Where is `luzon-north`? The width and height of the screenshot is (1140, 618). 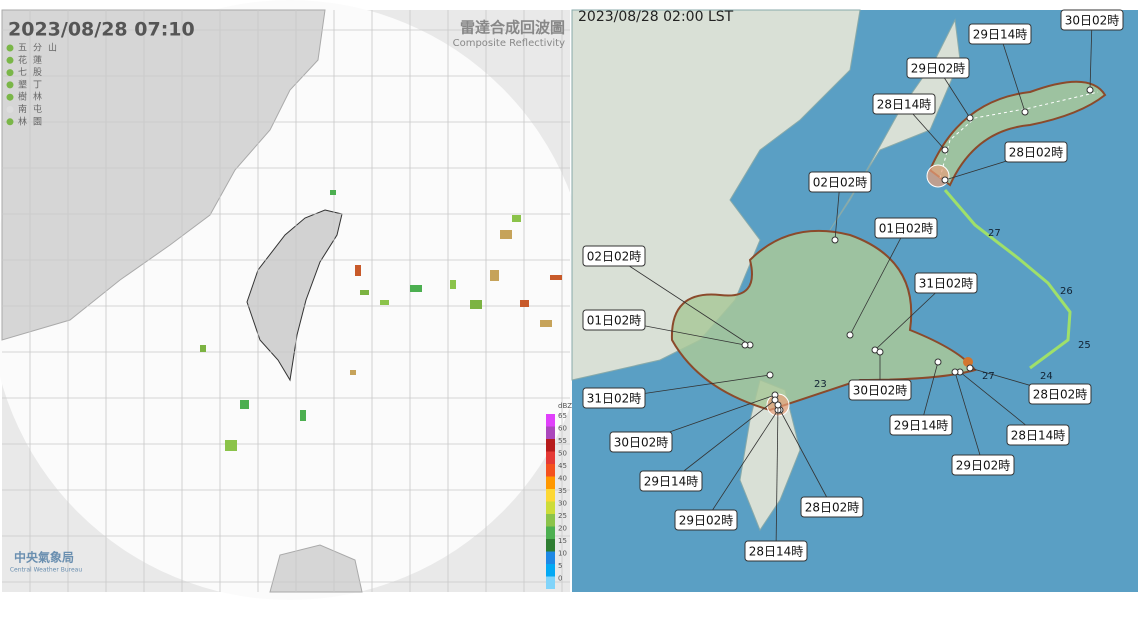
luzon-north is located at coordinates (316, 568).